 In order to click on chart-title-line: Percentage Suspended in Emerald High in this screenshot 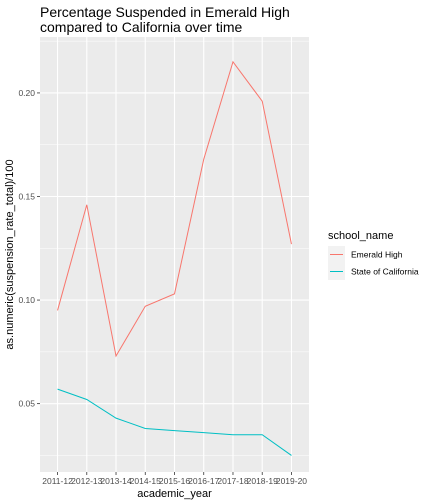, I will do `click(165, 12)`.